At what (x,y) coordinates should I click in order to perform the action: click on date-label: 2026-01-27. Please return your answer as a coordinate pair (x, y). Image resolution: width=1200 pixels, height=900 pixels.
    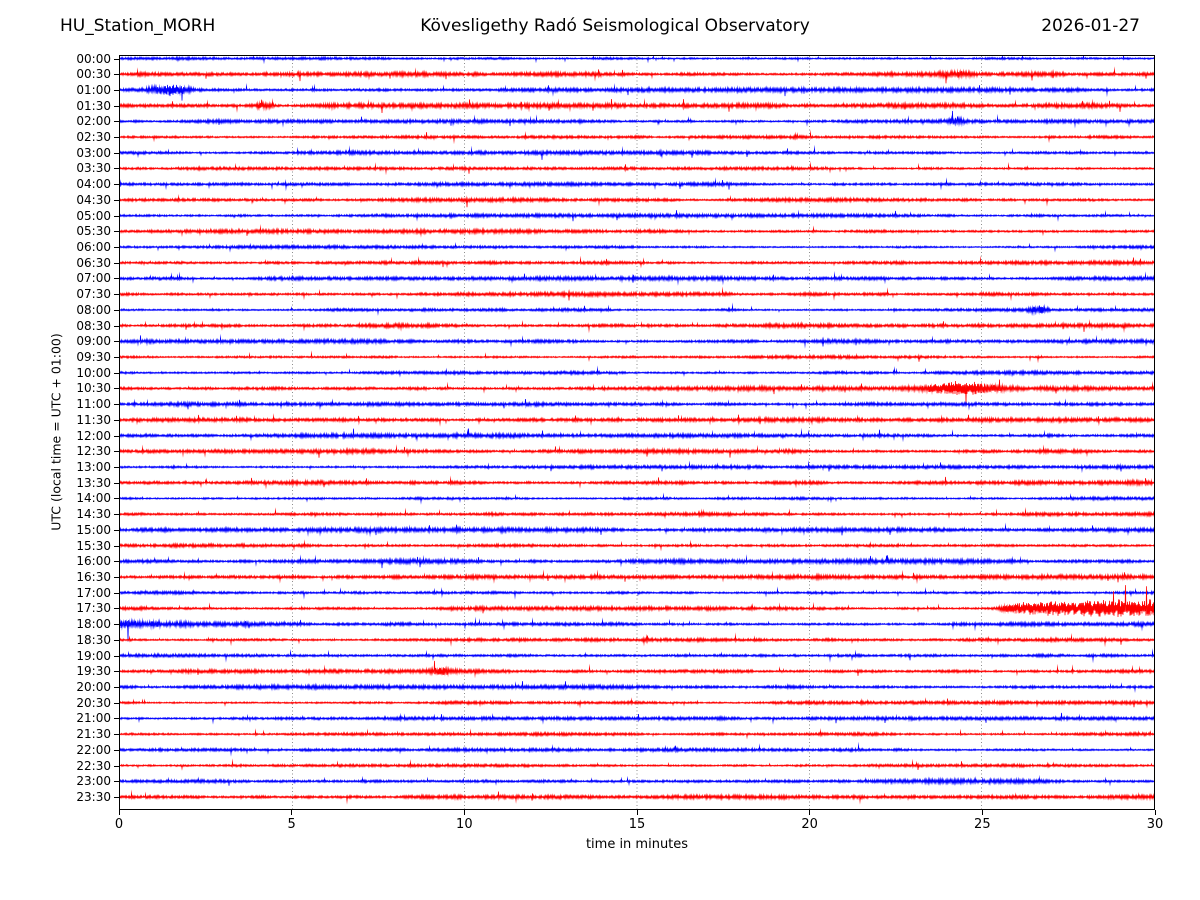
    Looking at the image, I should click on (1090, 26).